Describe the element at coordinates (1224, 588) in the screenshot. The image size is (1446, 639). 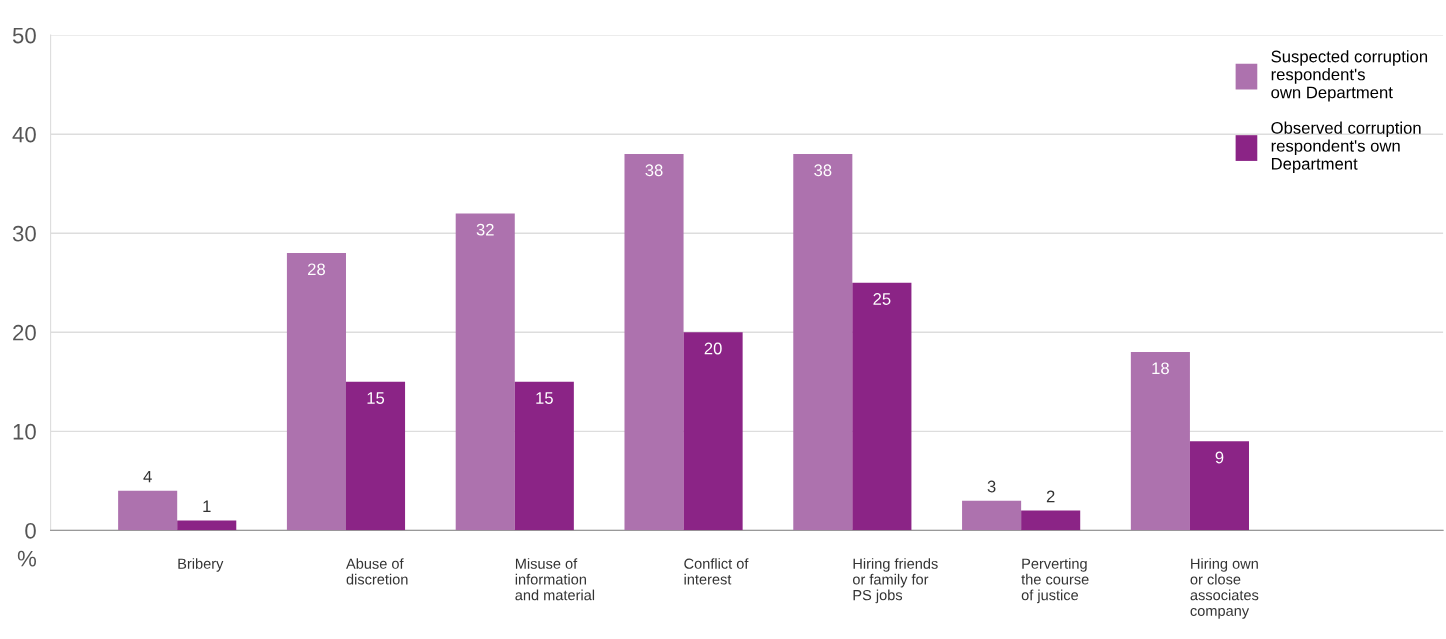
I see `x-tick-label: Hiring own or close associates company` at that location.